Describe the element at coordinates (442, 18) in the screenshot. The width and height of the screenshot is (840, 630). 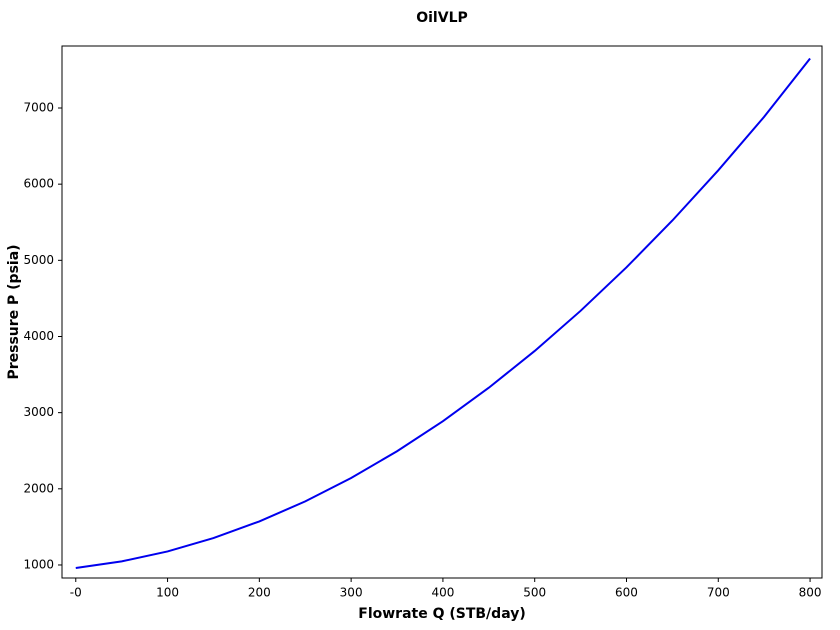
I see `chart-title: OilVLP` at that location.